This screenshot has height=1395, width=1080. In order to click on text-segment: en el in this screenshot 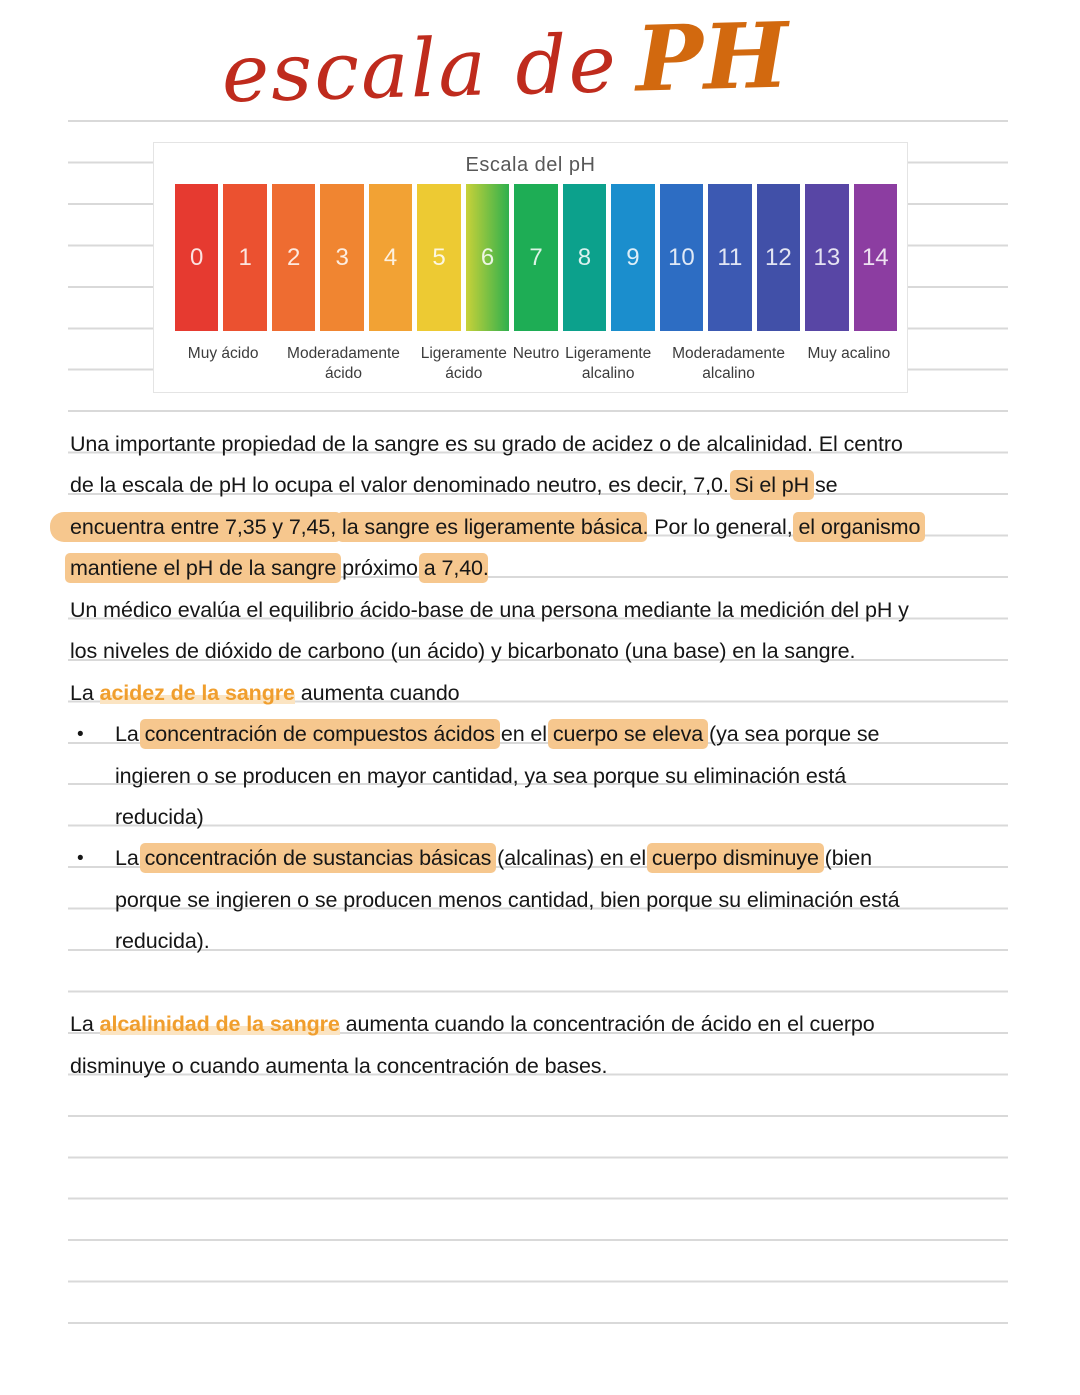, I will do `click(523, 734)`.